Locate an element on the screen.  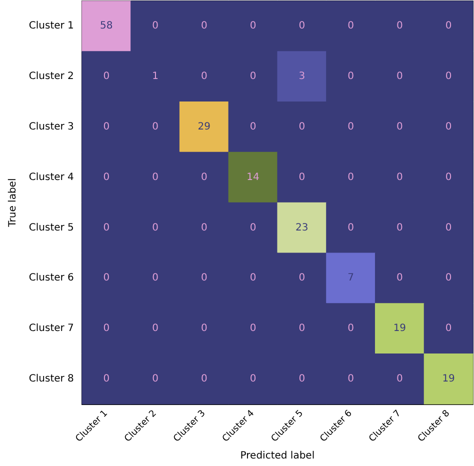
data-label: 1 is located at coordinates (155, 76).